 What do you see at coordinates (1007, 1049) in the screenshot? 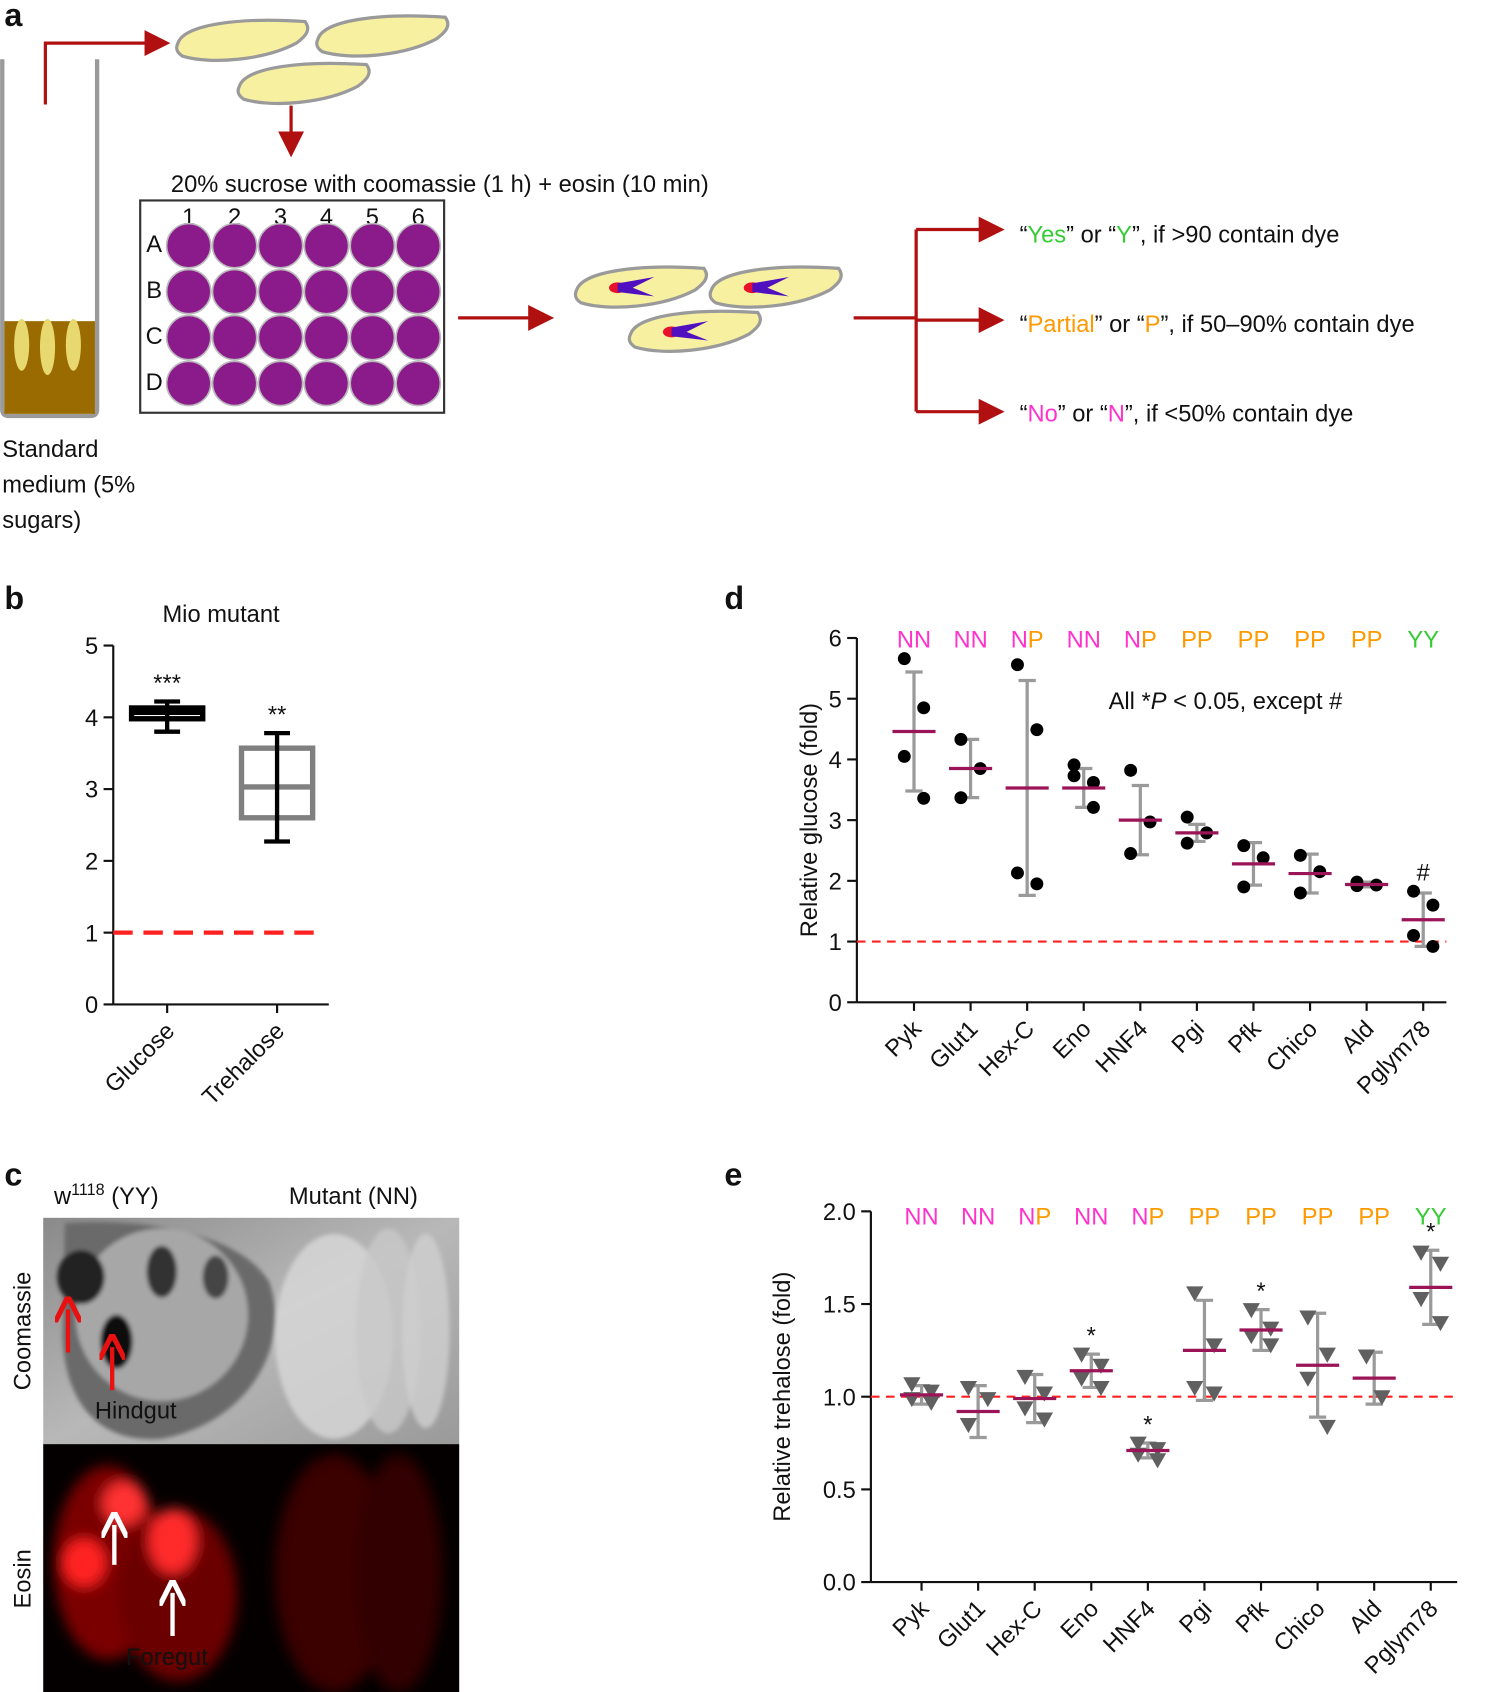
I see `x-tick-label: Hex-C` at bounding box center [1007, 1049].